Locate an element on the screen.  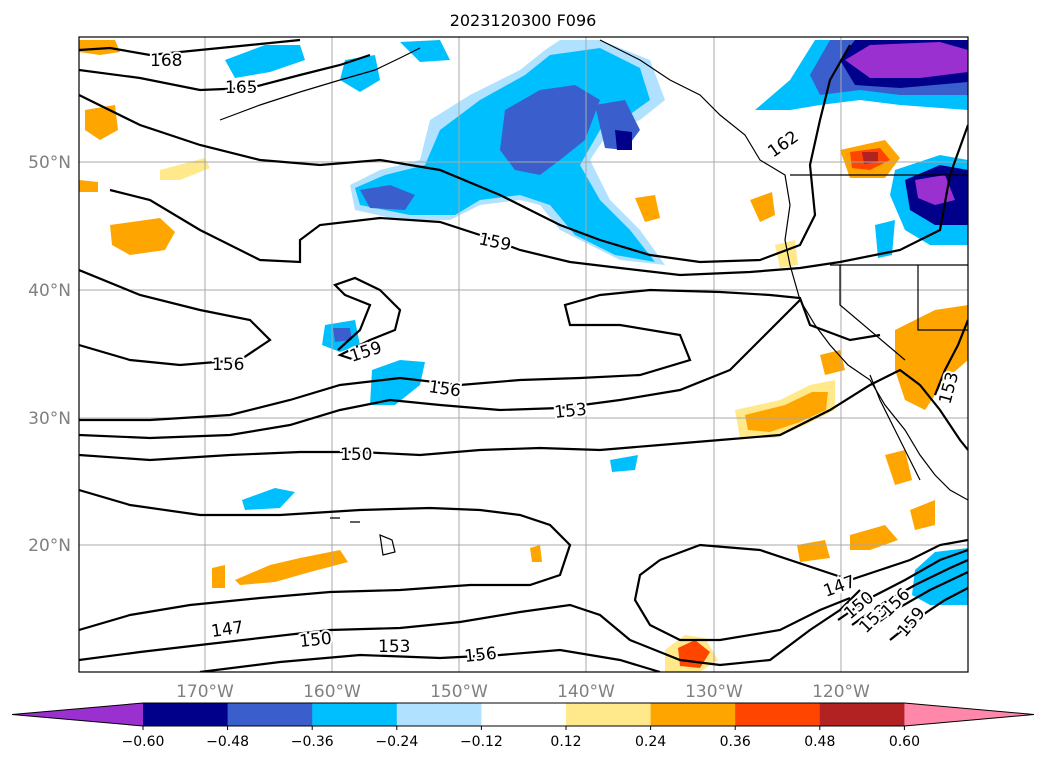
colorbar-tick-label: 0.36 is located at coordinates (735, 742).